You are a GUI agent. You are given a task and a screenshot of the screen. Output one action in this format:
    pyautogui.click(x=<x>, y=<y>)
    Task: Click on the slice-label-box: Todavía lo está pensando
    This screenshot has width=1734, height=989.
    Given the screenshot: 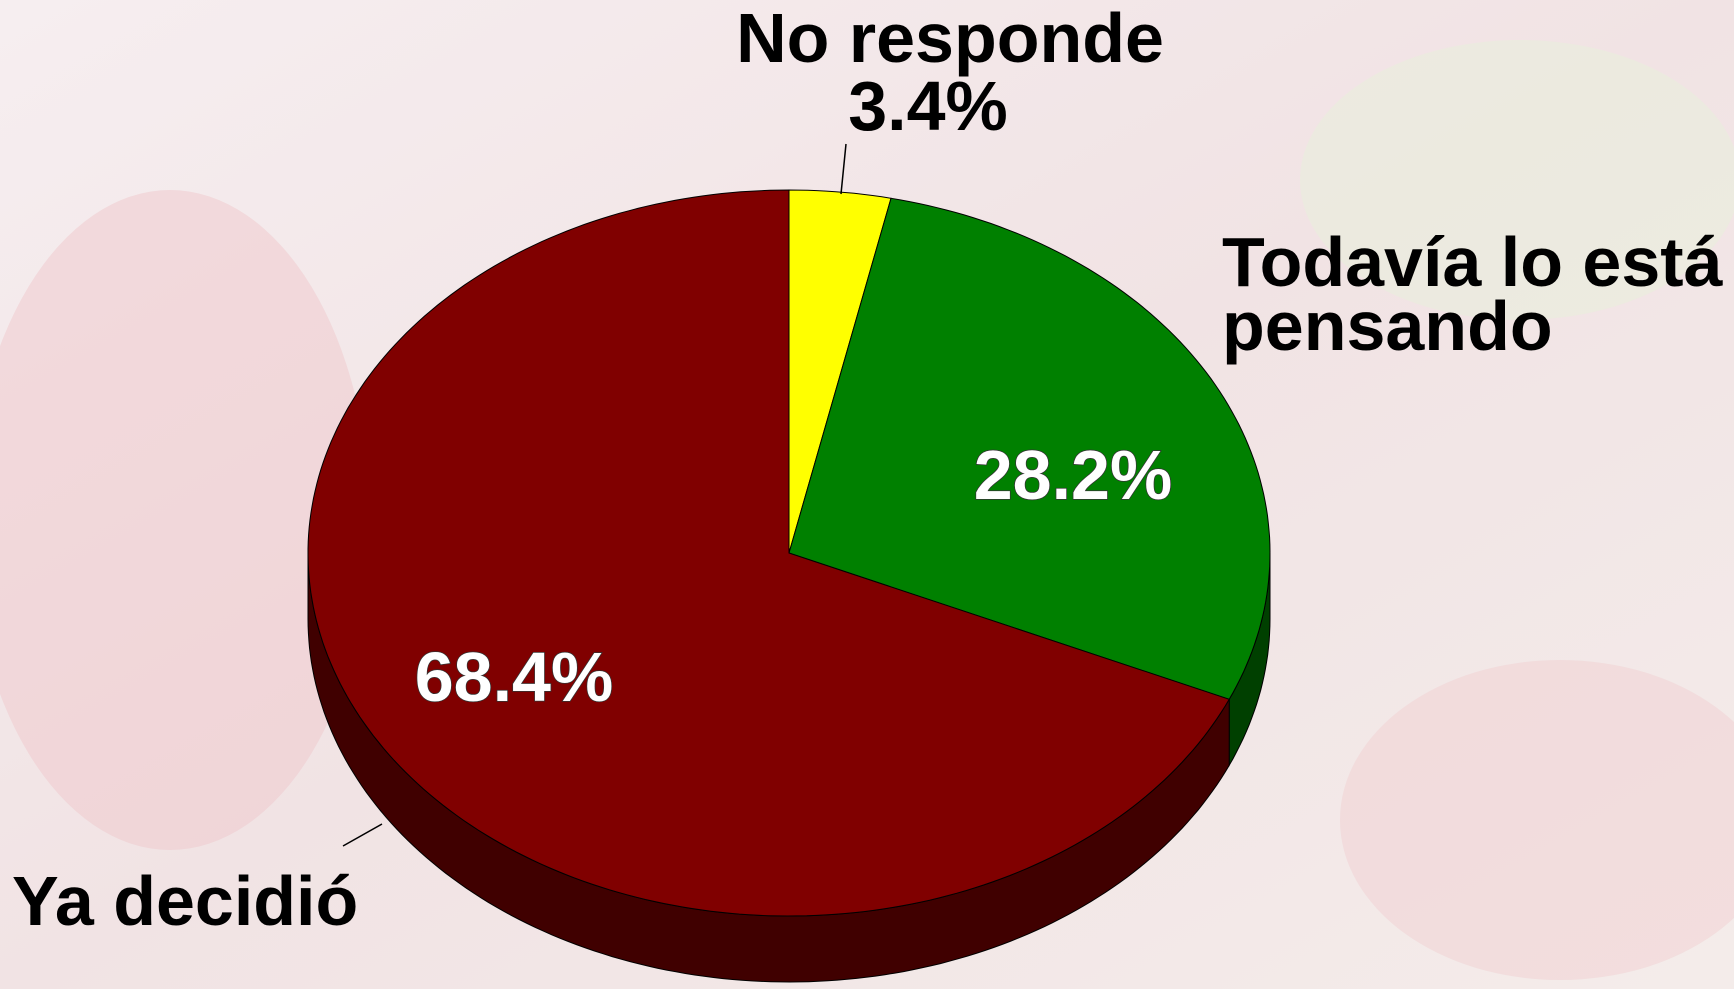 What is the action you would take?
    pyautogui.click(x=1472, y=297)
    